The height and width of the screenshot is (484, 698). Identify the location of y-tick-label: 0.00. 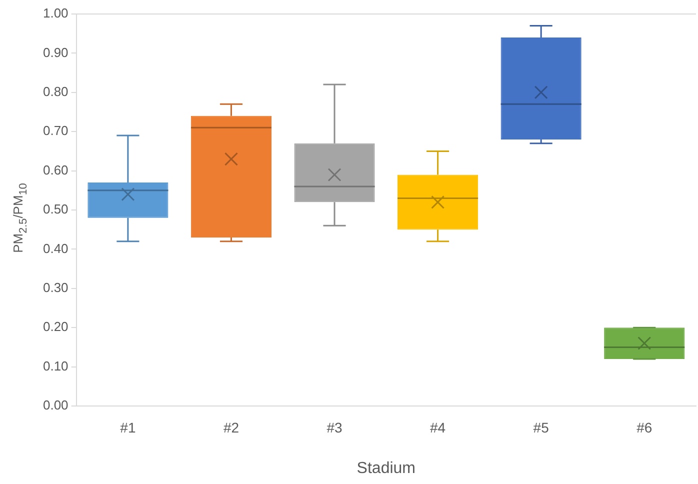
(55, 405).